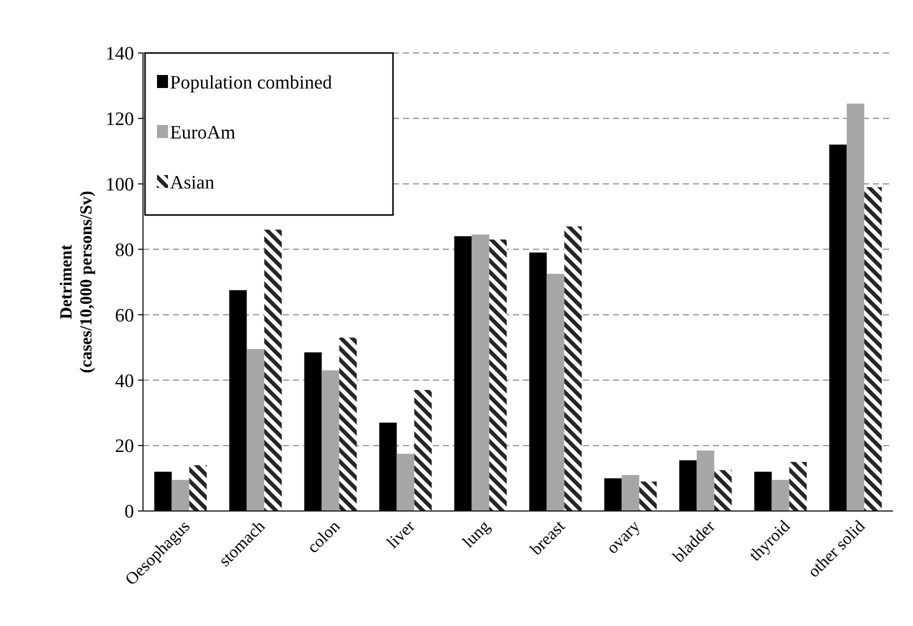  I want to click on y-tick-label: 40, so click(124, 381).